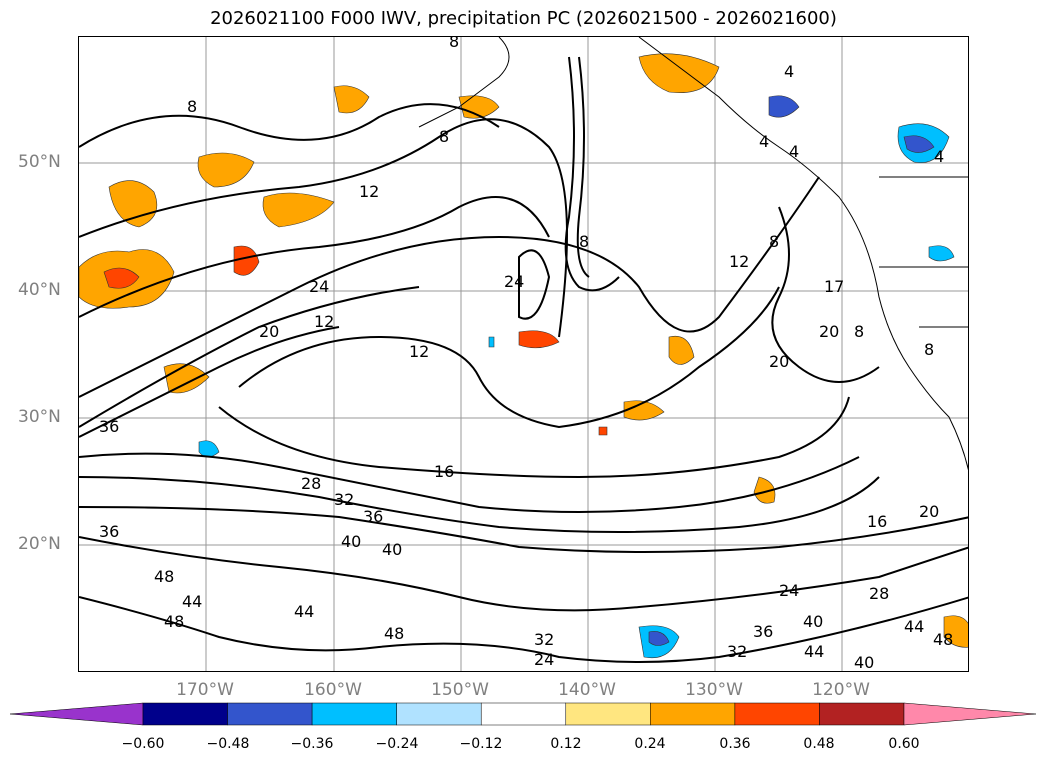 The width and height of the screenshot is (1047, 765). Describe the element at coordinates (904, 744) in the screenshot. I see `colorbar-tick: 0.60` at that location.